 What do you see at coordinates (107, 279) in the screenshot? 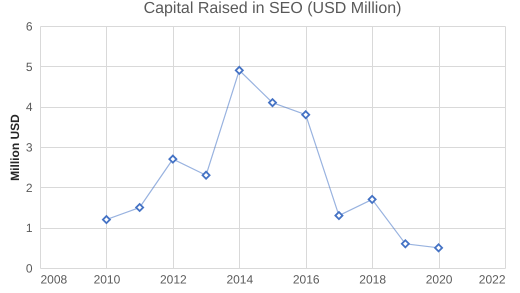
I see `x-tick-label: 2010` at bounding box center [107, 279].